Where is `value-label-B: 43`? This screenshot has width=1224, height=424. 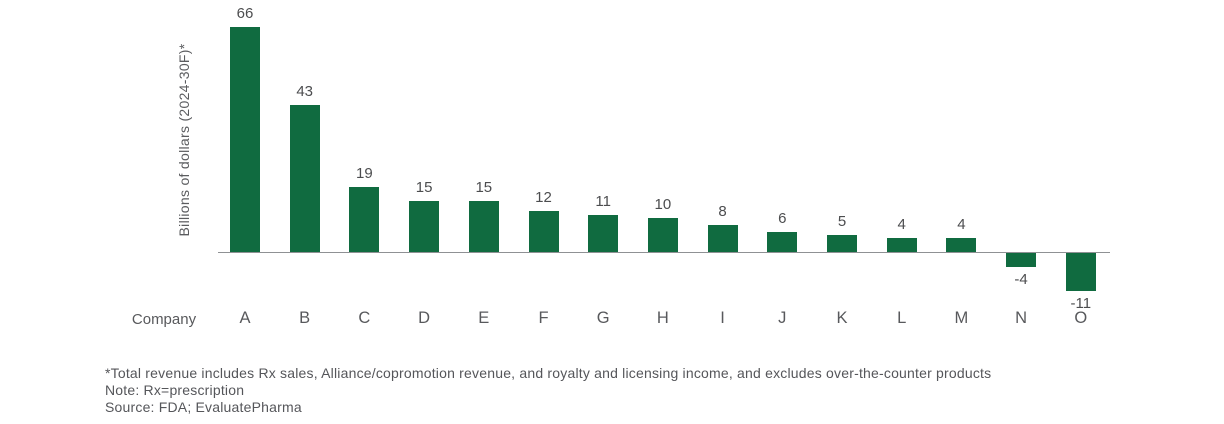
value-label-B: 43 is located at coordinates (305, 92).